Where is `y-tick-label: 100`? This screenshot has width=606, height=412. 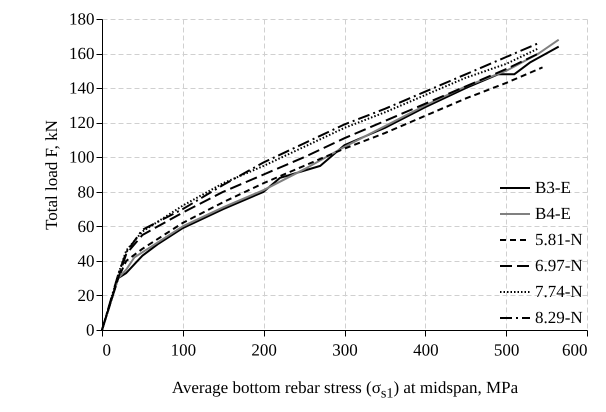
y-tick-label: 100 is located at coordinates (81, 157).